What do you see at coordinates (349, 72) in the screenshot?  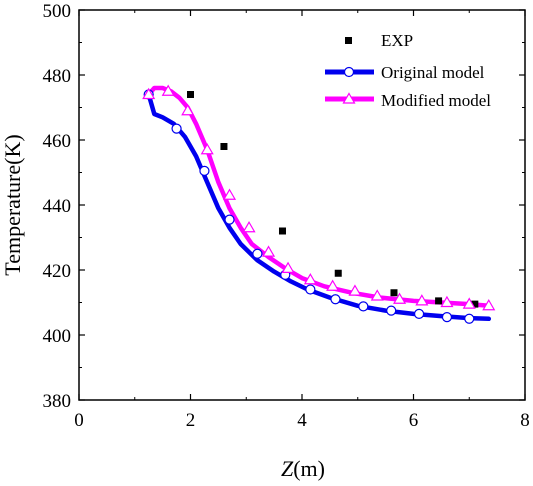 I see `legend-marker-original` at bounding box center [349, 72].